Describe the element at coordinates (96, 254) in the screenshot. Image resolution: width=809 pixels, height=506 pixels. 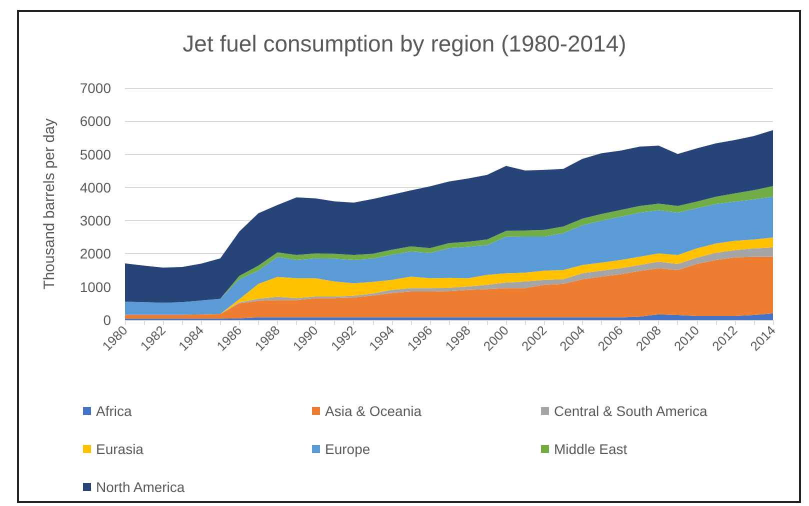
I see `y-tick-label: 2000` at that location.